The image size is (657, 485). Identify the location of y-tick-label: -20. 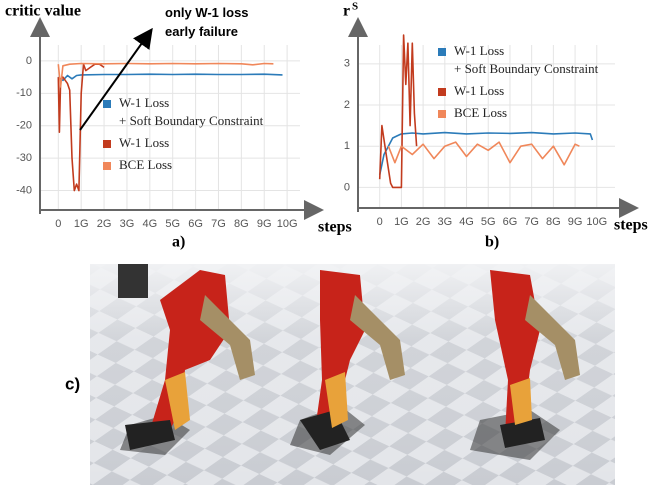
(24, 126).